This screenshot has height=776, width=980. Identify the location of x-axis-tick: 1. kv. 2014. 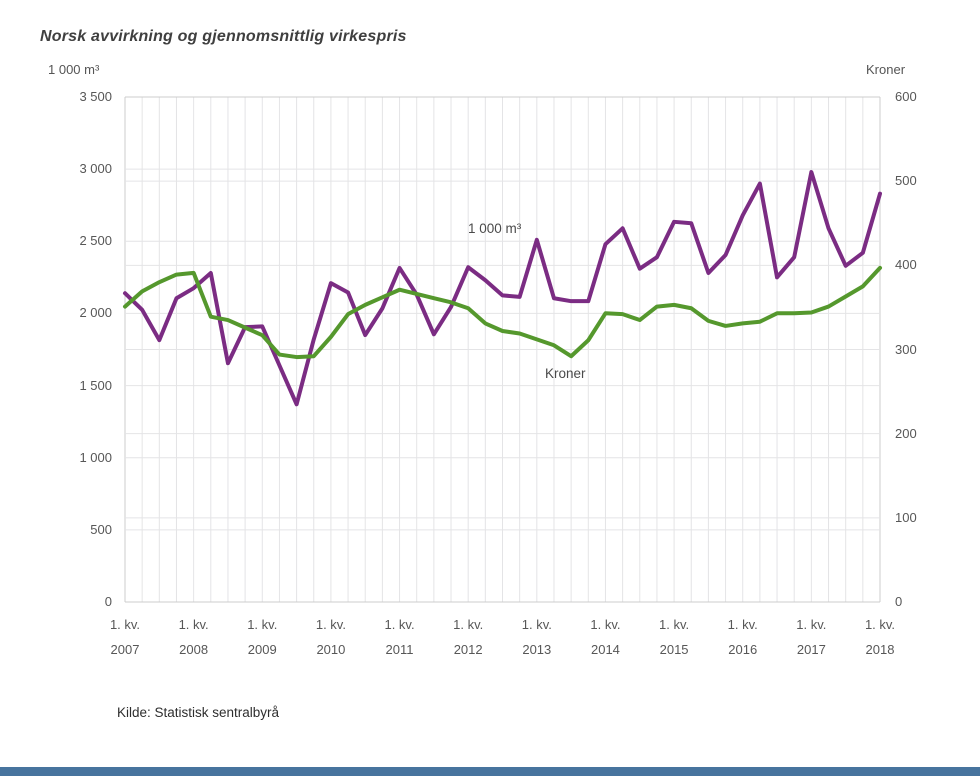
(605, 637).